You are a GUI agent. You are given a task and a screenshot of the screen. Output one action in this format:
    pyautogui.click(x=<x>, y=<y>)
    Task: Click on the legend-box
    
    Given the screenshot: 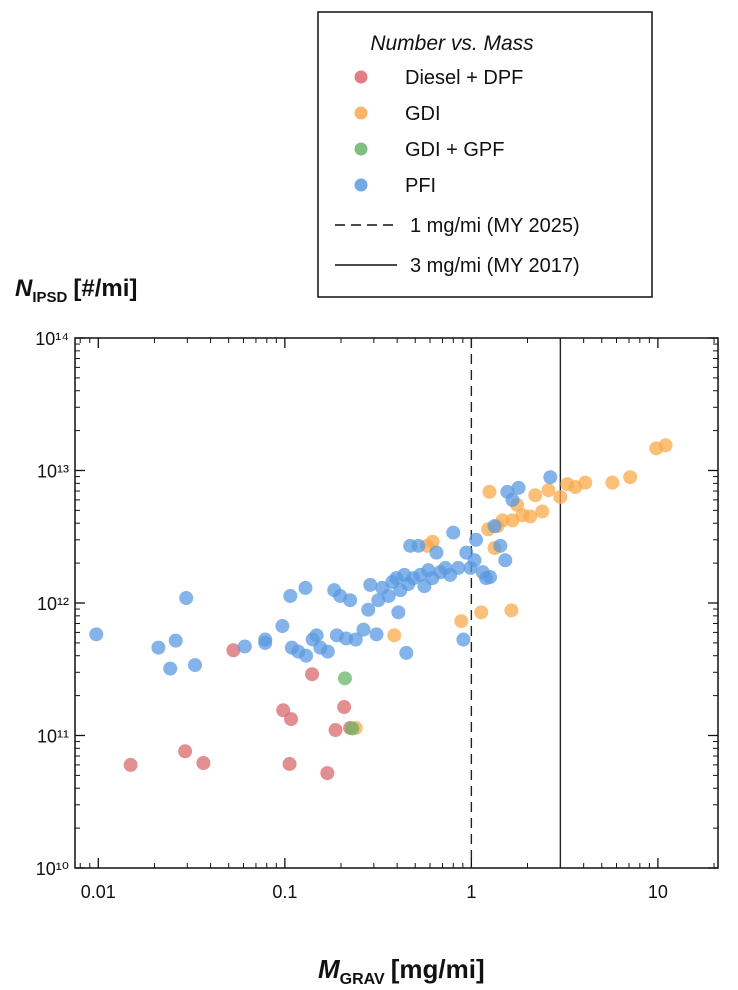 What is the action you would take?
    pyautogui.click(x=485, y=154)
    